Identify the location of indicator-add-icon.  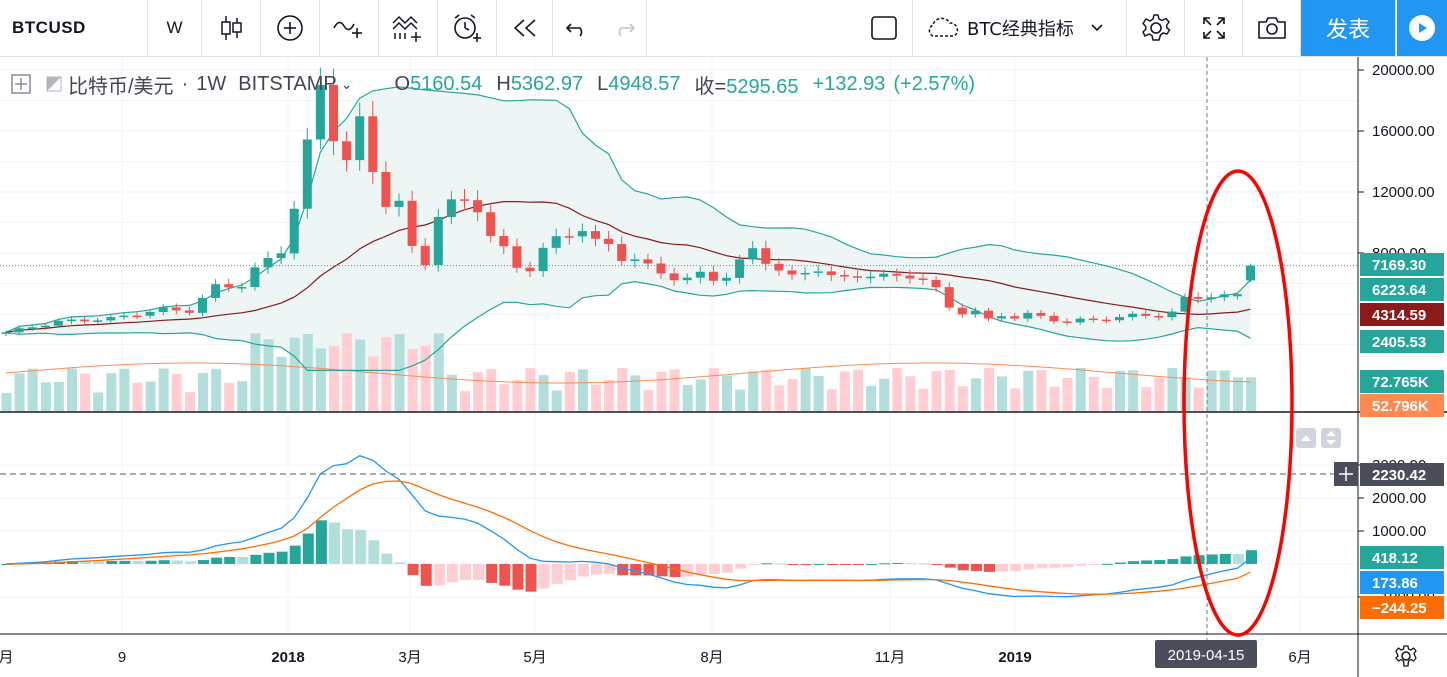
(347, 29).